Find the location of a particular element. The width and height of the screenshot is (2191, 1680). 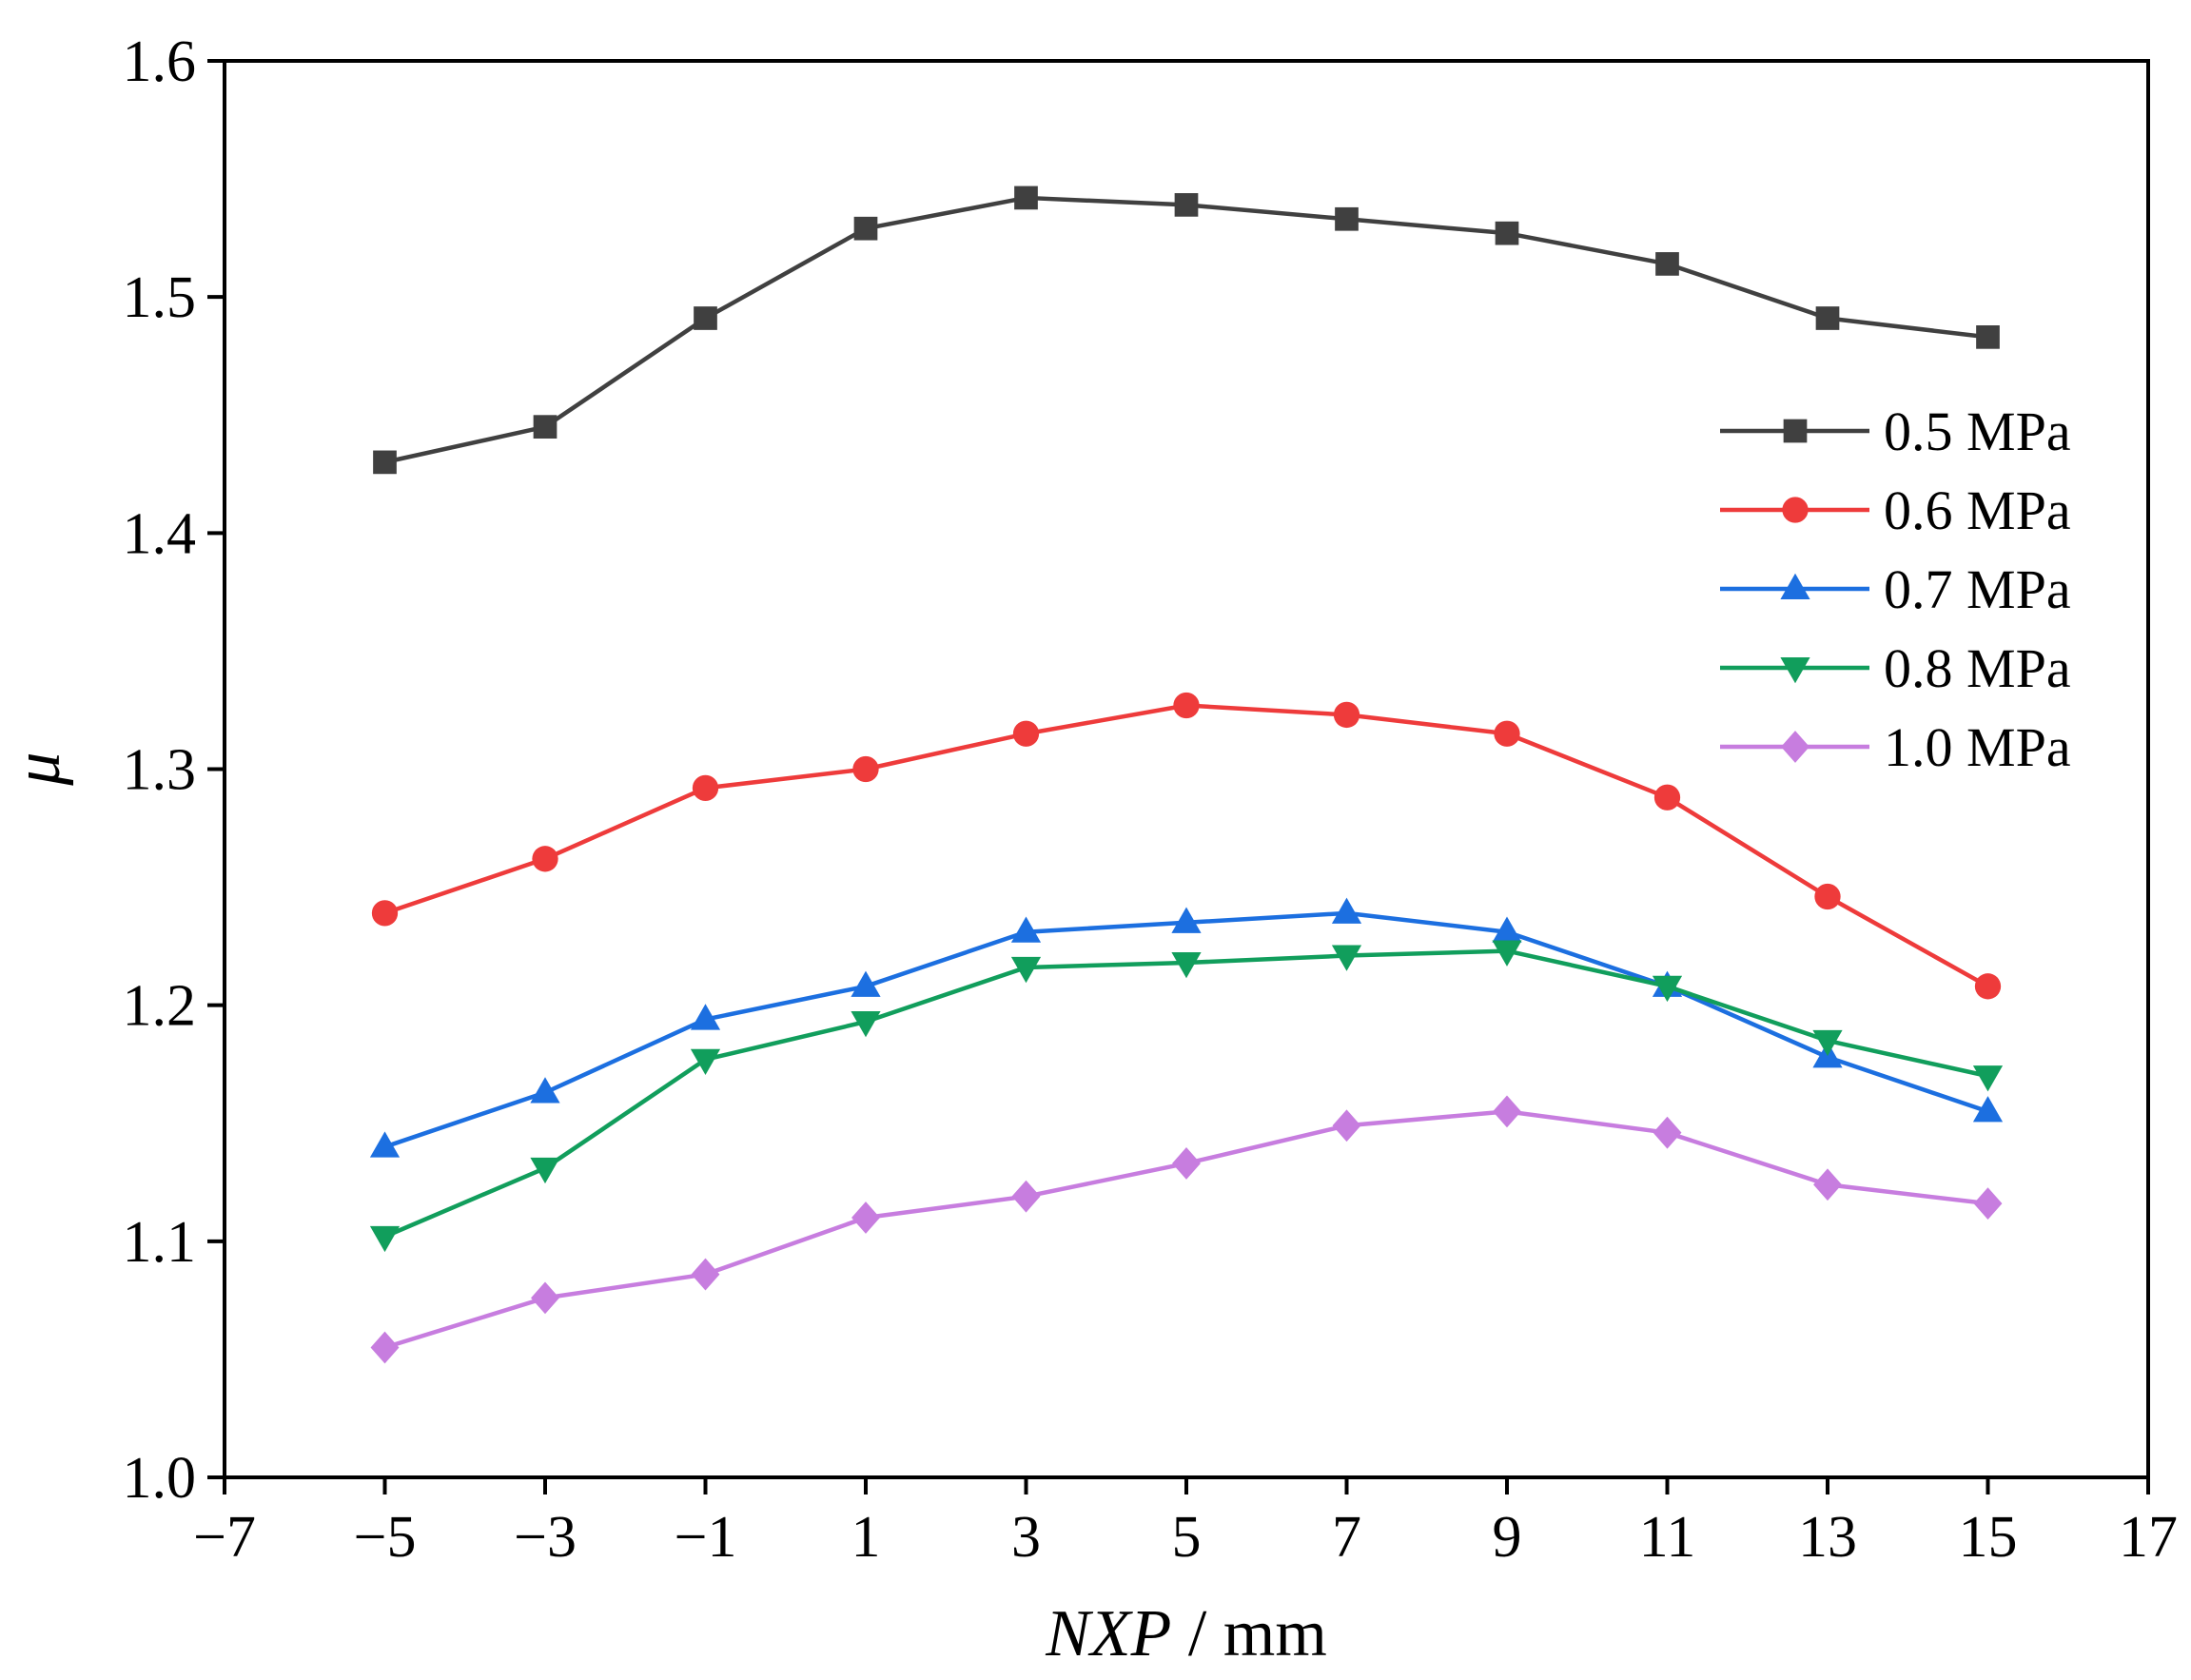

x-tick-label: −1 is located at coordinates (706, 1537).